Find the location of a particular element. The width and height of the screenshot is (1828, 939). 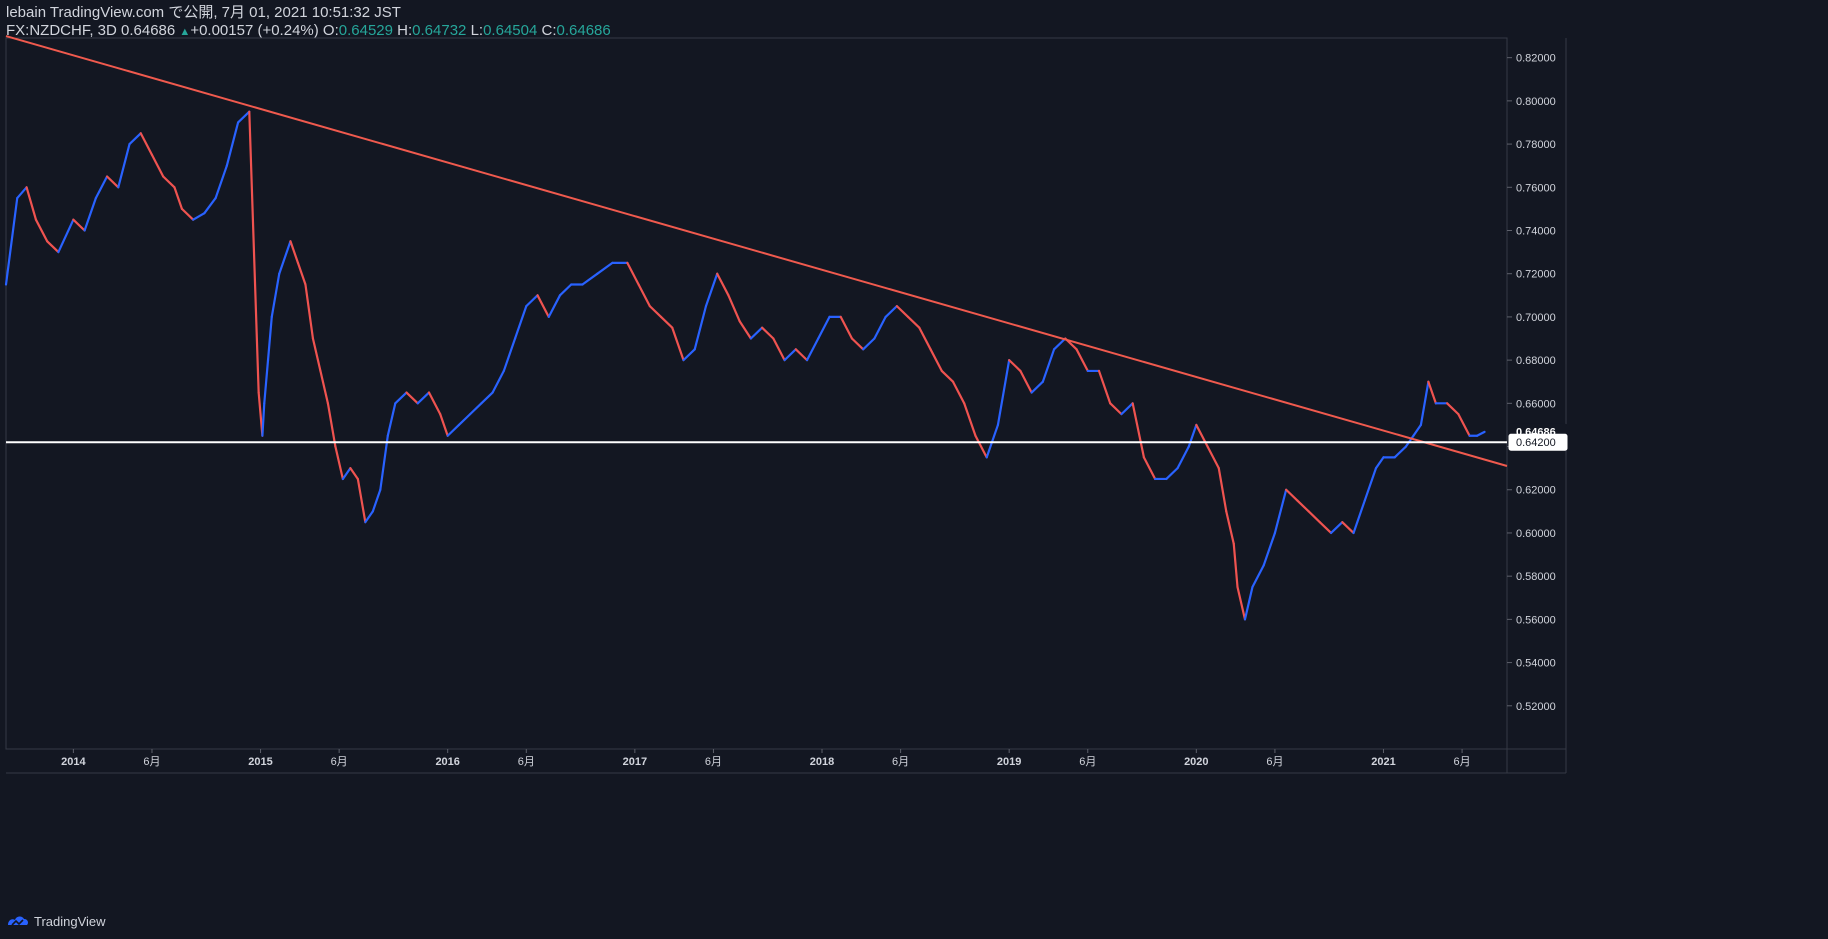

price-tick-label: 0.54000 is located at coordinates (1536, 664).